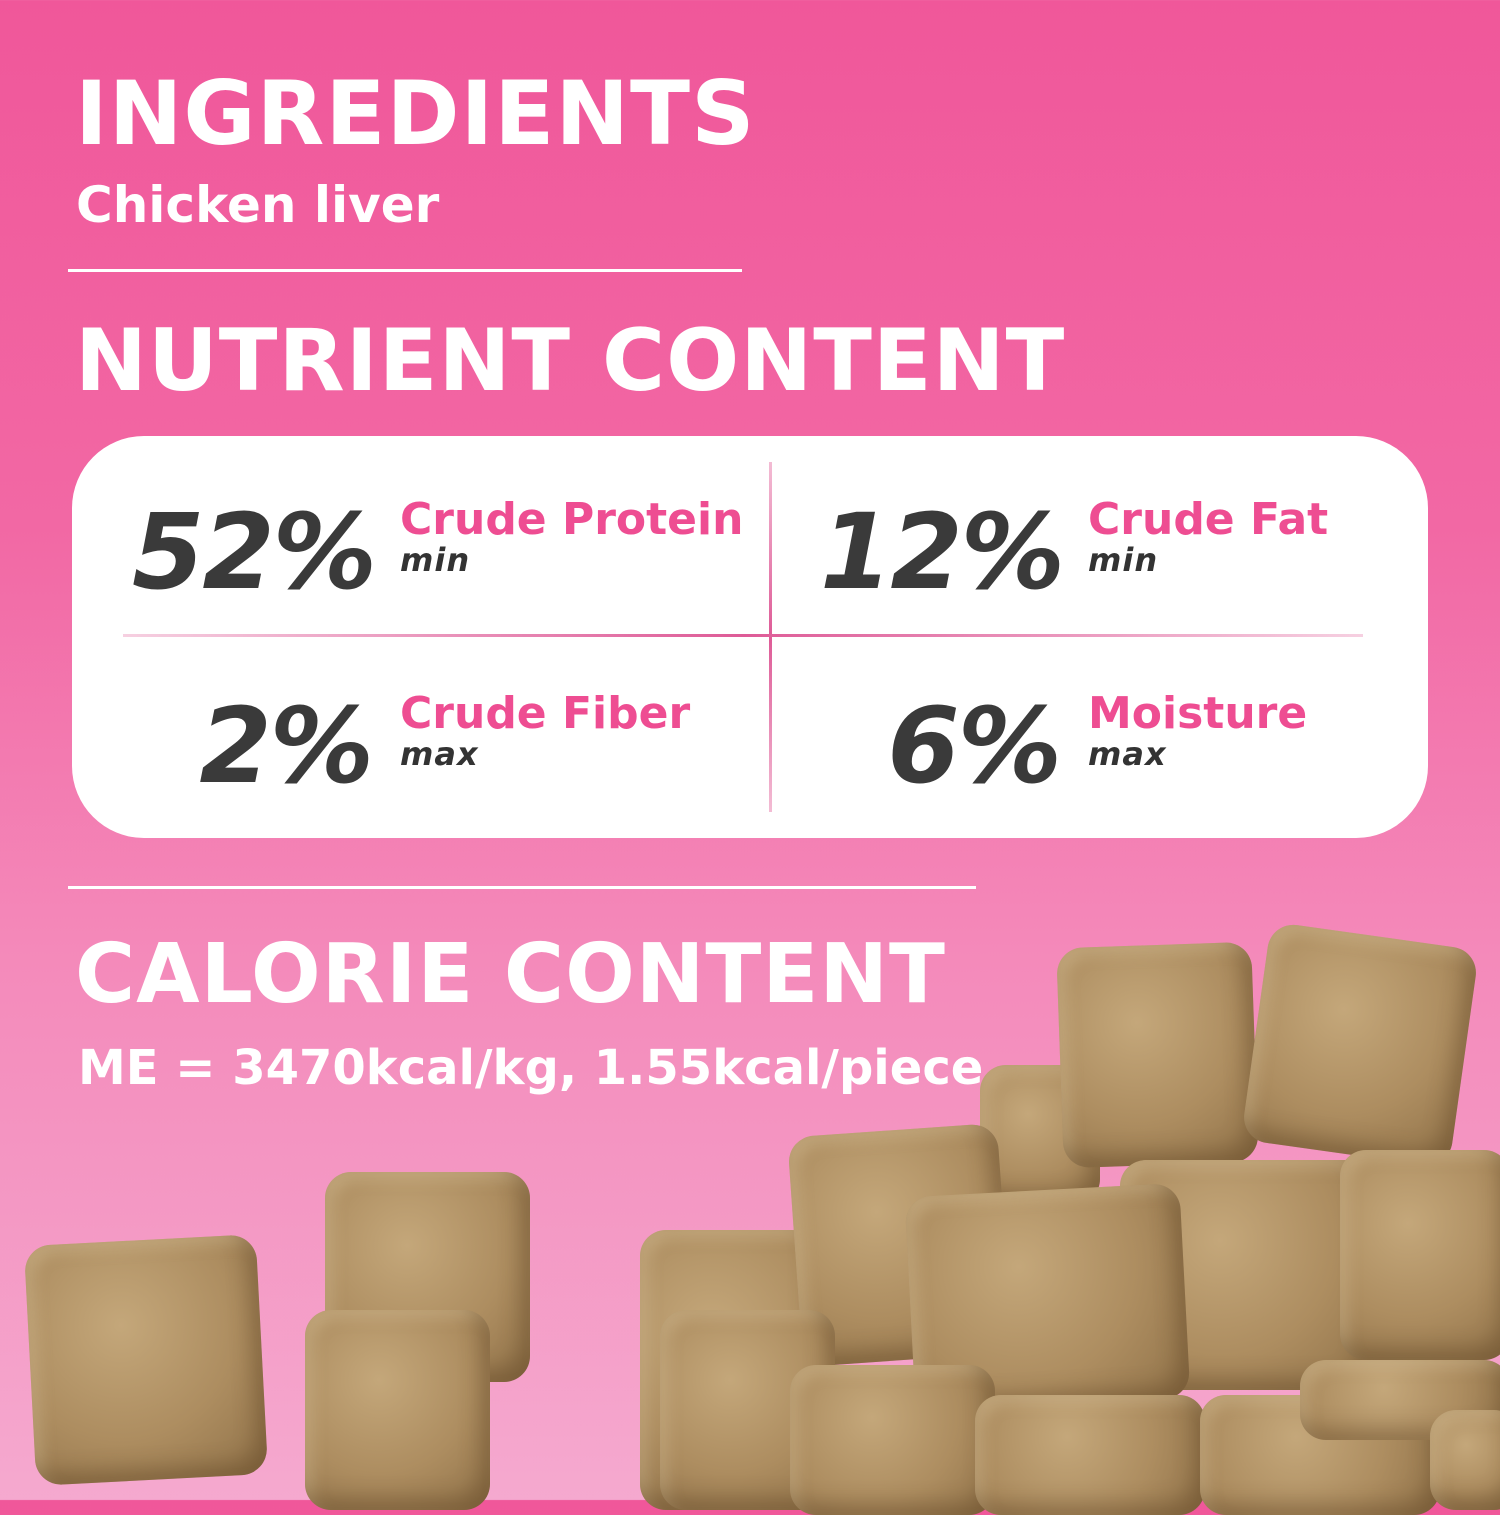  I want to click on horizontal-divider, so click(743, 635).